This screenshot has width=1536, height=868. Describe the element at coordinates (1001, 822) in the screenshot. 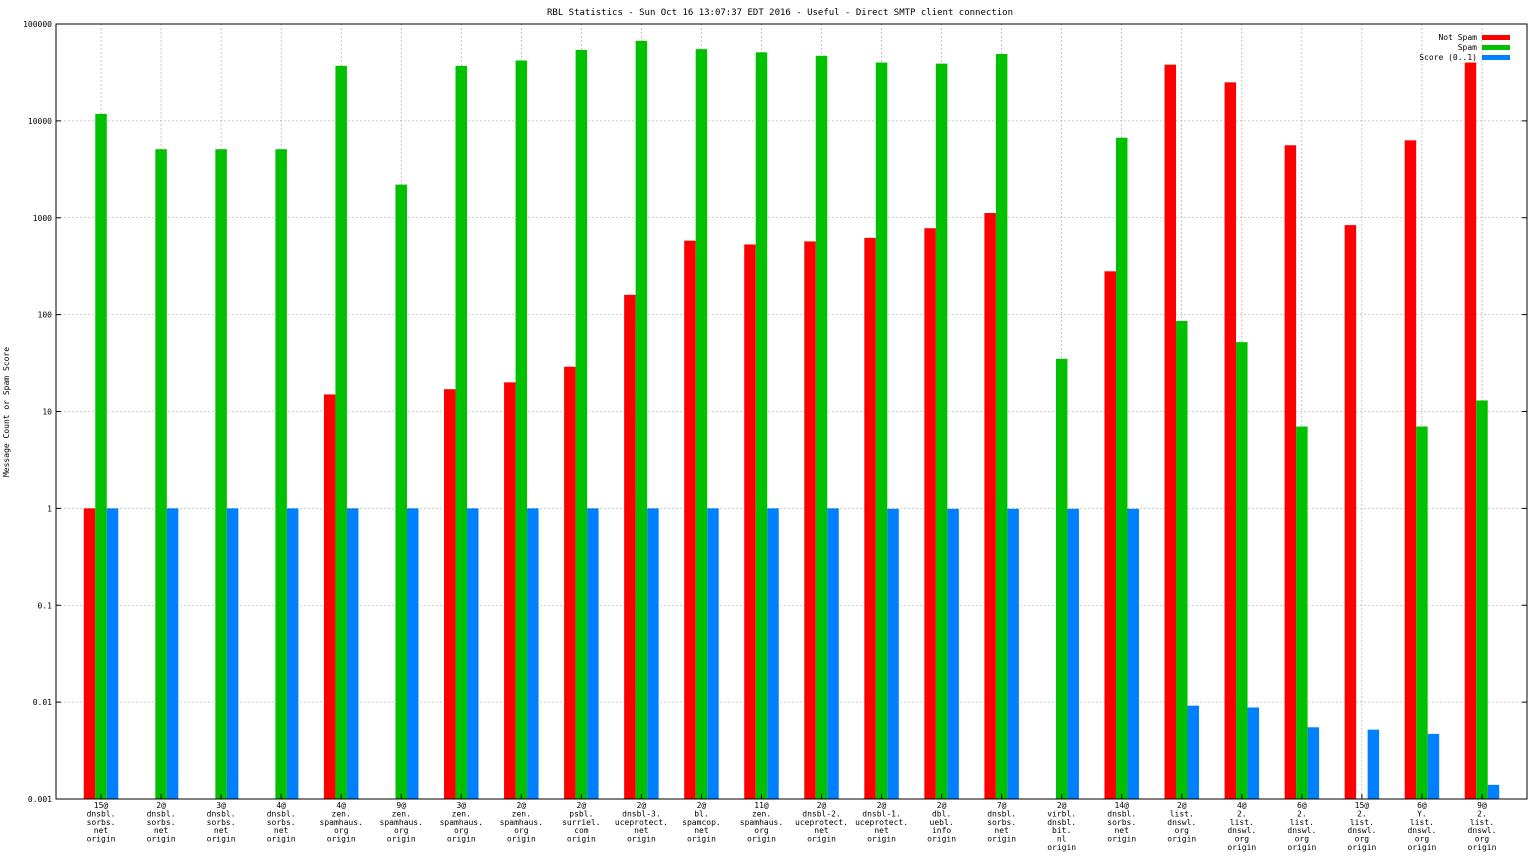

I see `x-tick-label: 7@ dnsbl. sorbs. net origin` at that location.